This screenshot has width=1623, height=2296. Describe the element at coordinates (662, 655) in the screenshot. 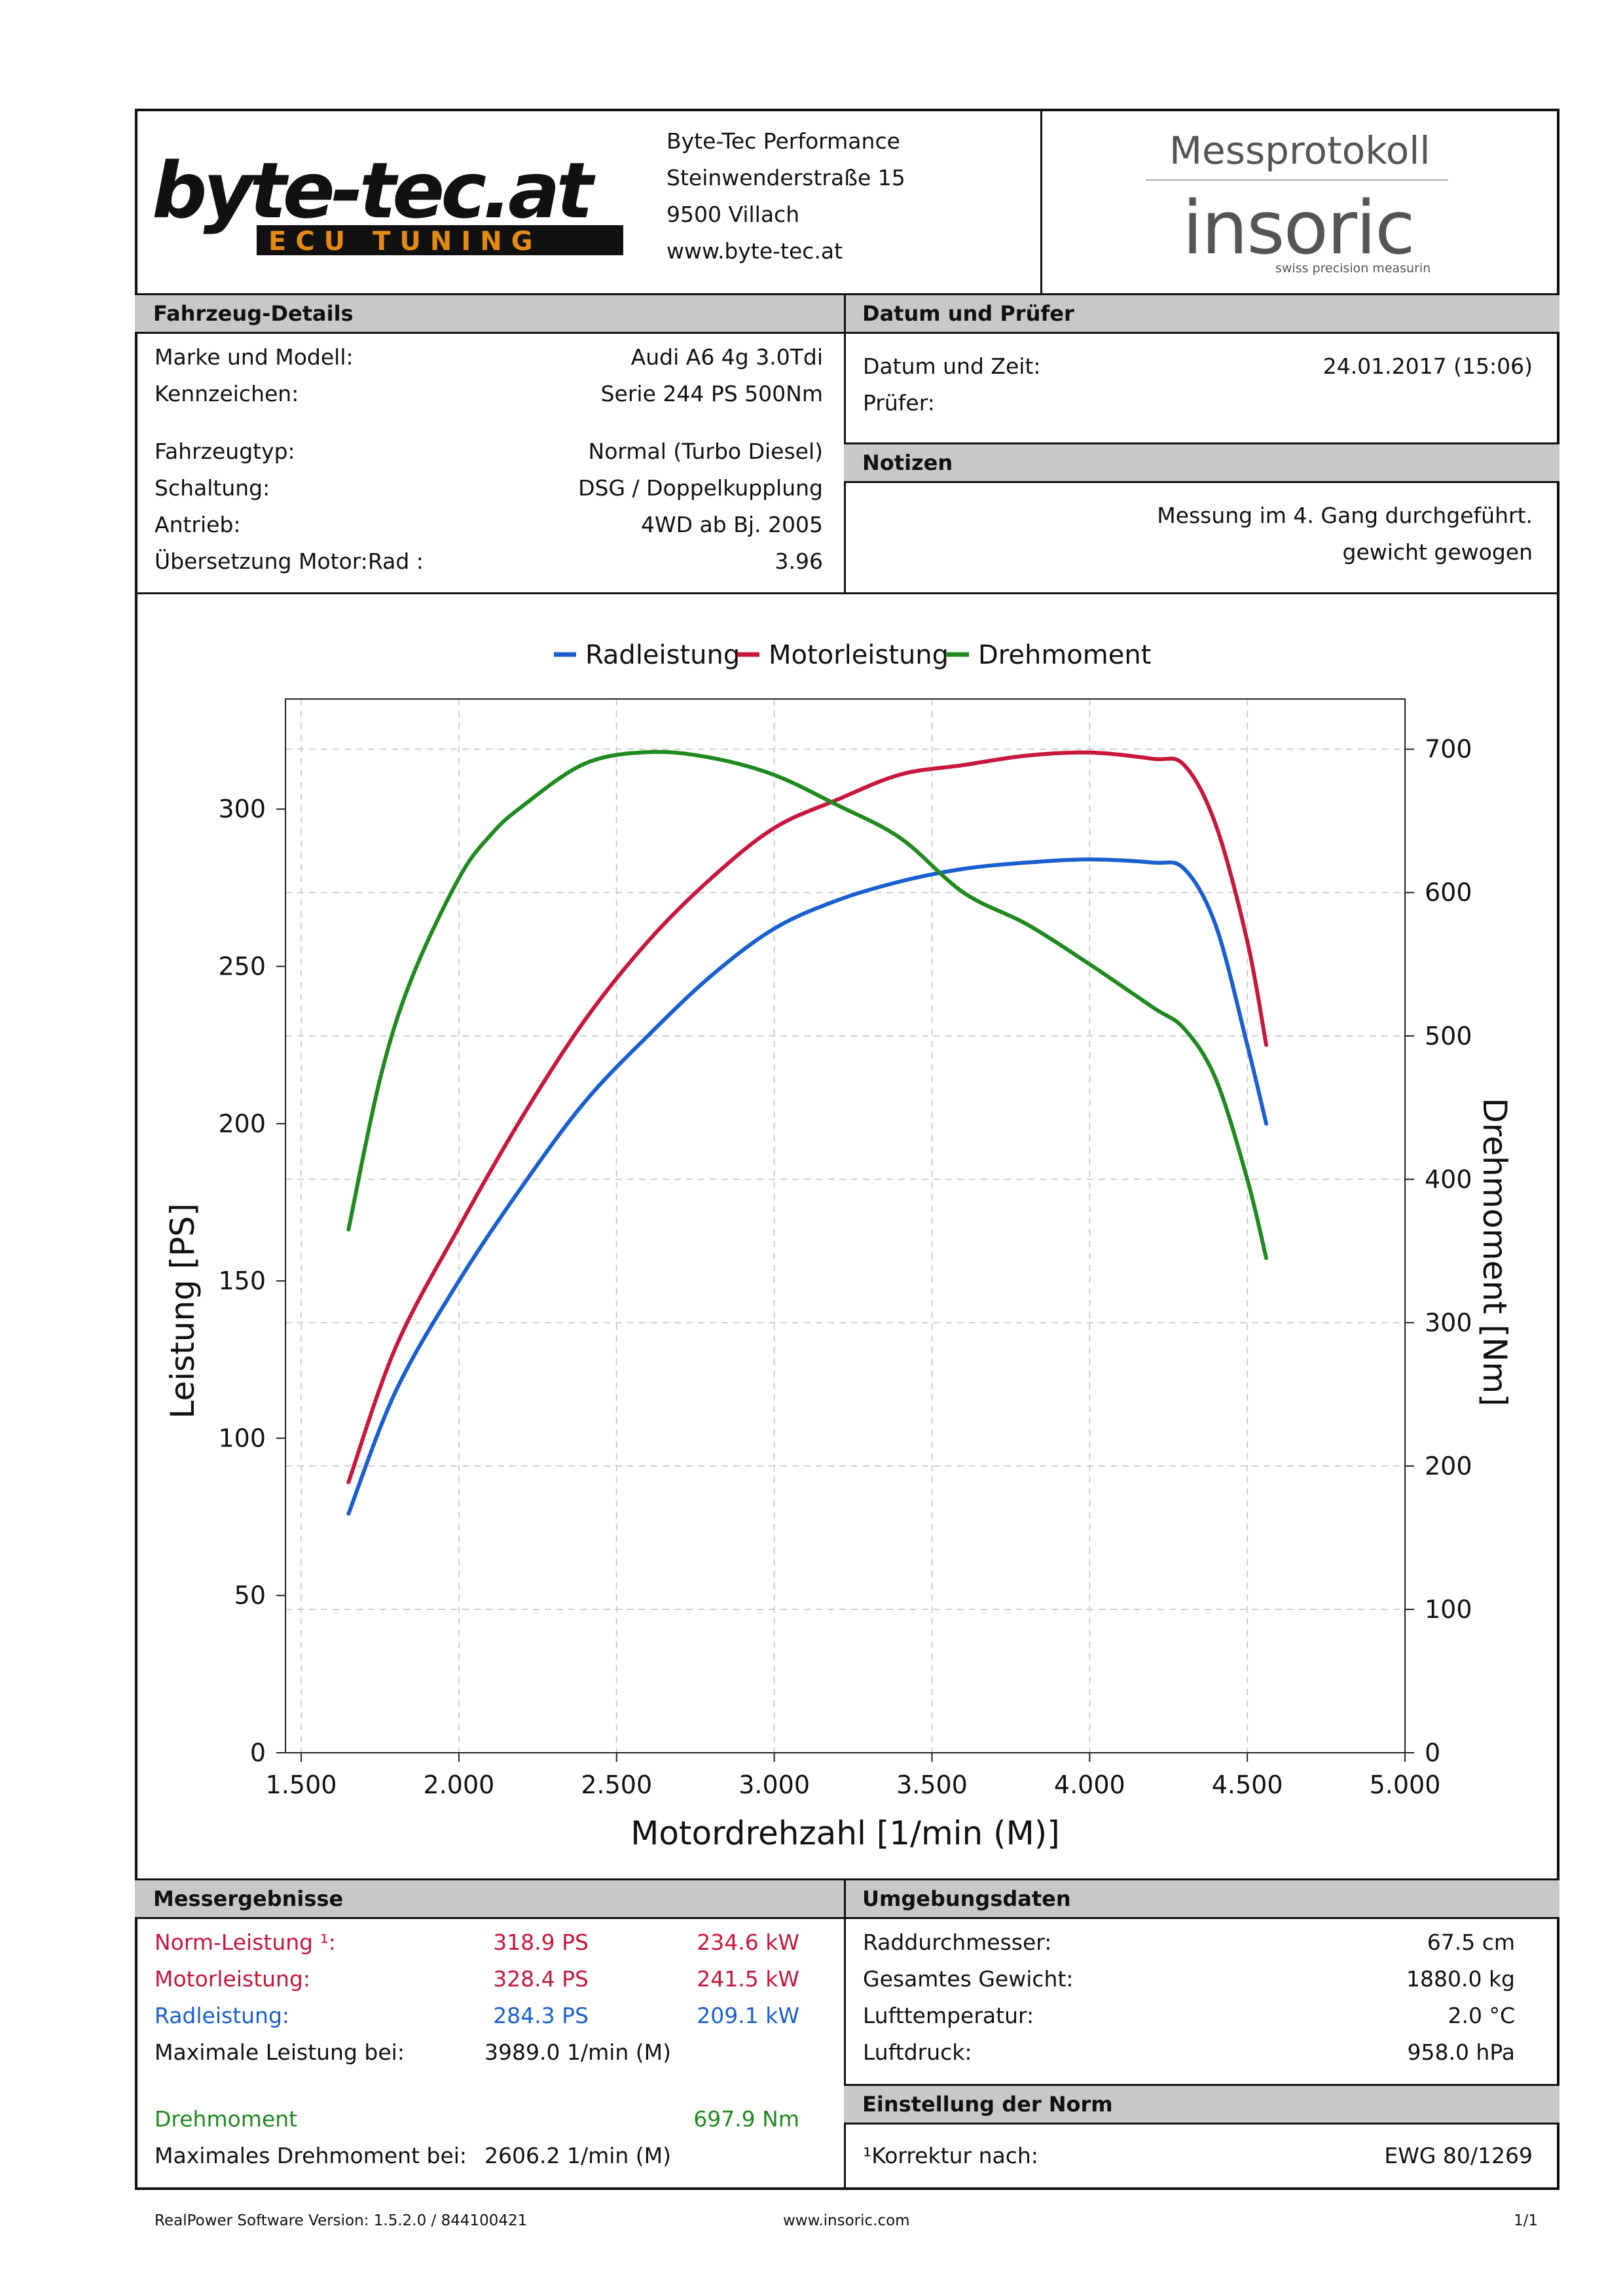

I see `legend-label: Radleistung` at that location.